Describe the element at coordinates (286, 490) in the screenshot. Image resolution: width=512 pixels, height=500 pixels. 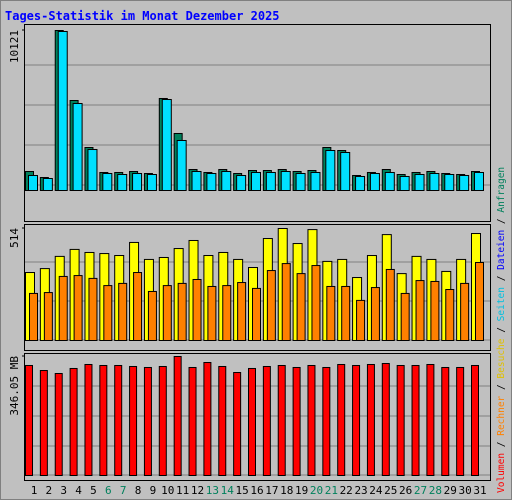
I see `x-tick-label: 18` at that location.